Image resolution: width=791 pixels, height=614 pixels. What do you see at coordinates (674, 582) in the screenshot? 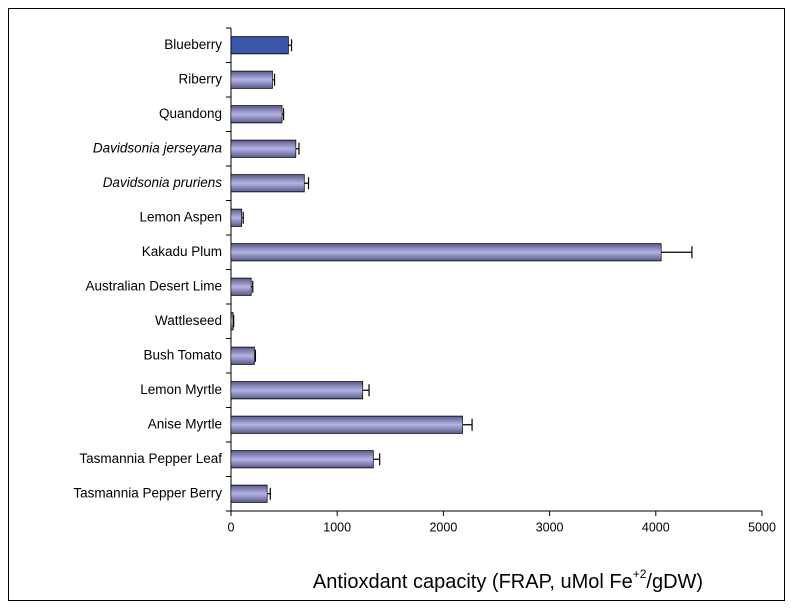
I see `x-axis-title-part: /gDW)` at bounding box center [674, 582].